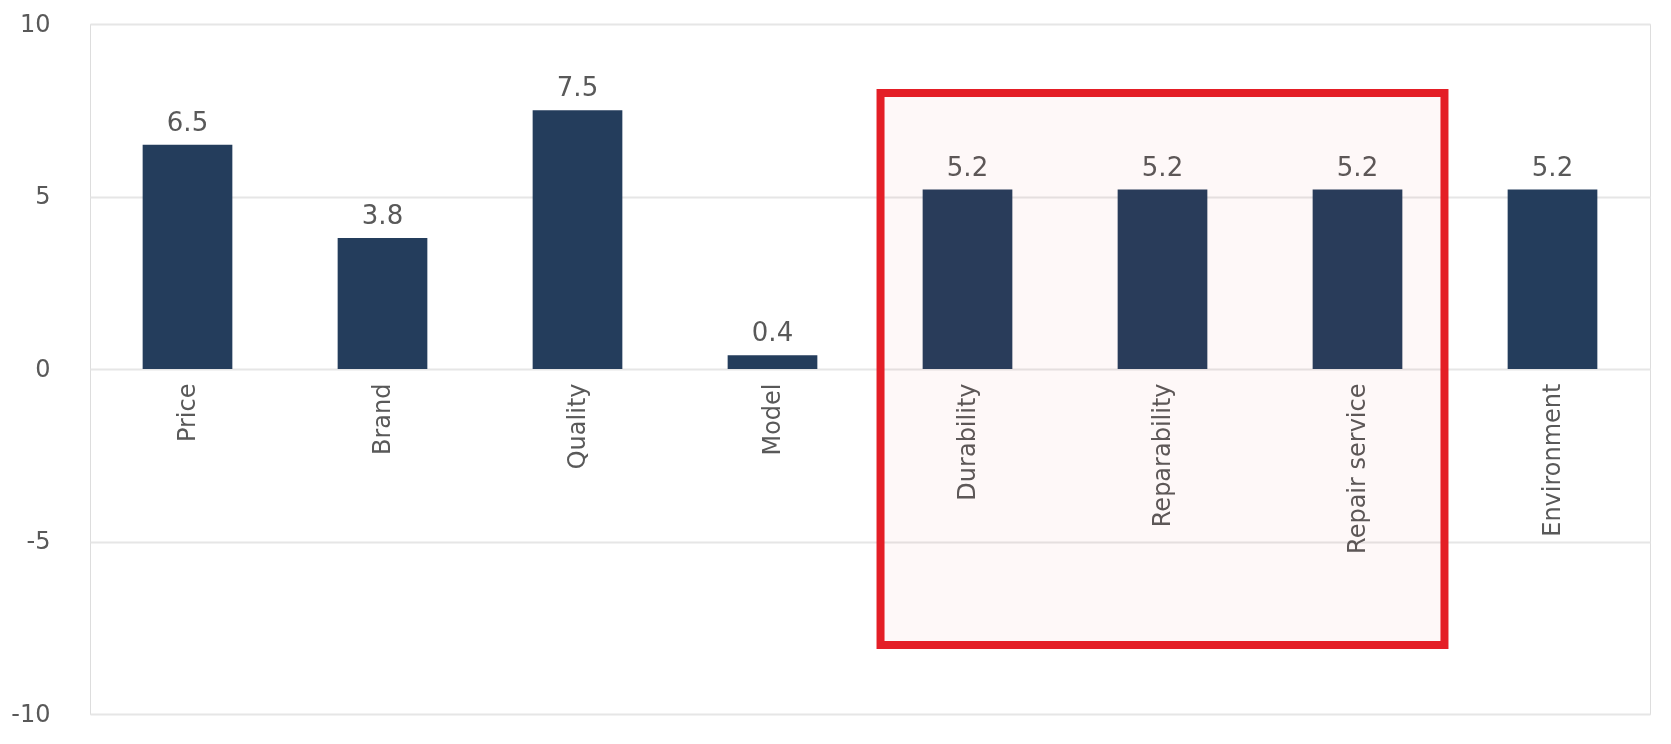  Describe the element at coordinates (577, 87) in the screenshot. I see `data-label: 7.5` at that location.